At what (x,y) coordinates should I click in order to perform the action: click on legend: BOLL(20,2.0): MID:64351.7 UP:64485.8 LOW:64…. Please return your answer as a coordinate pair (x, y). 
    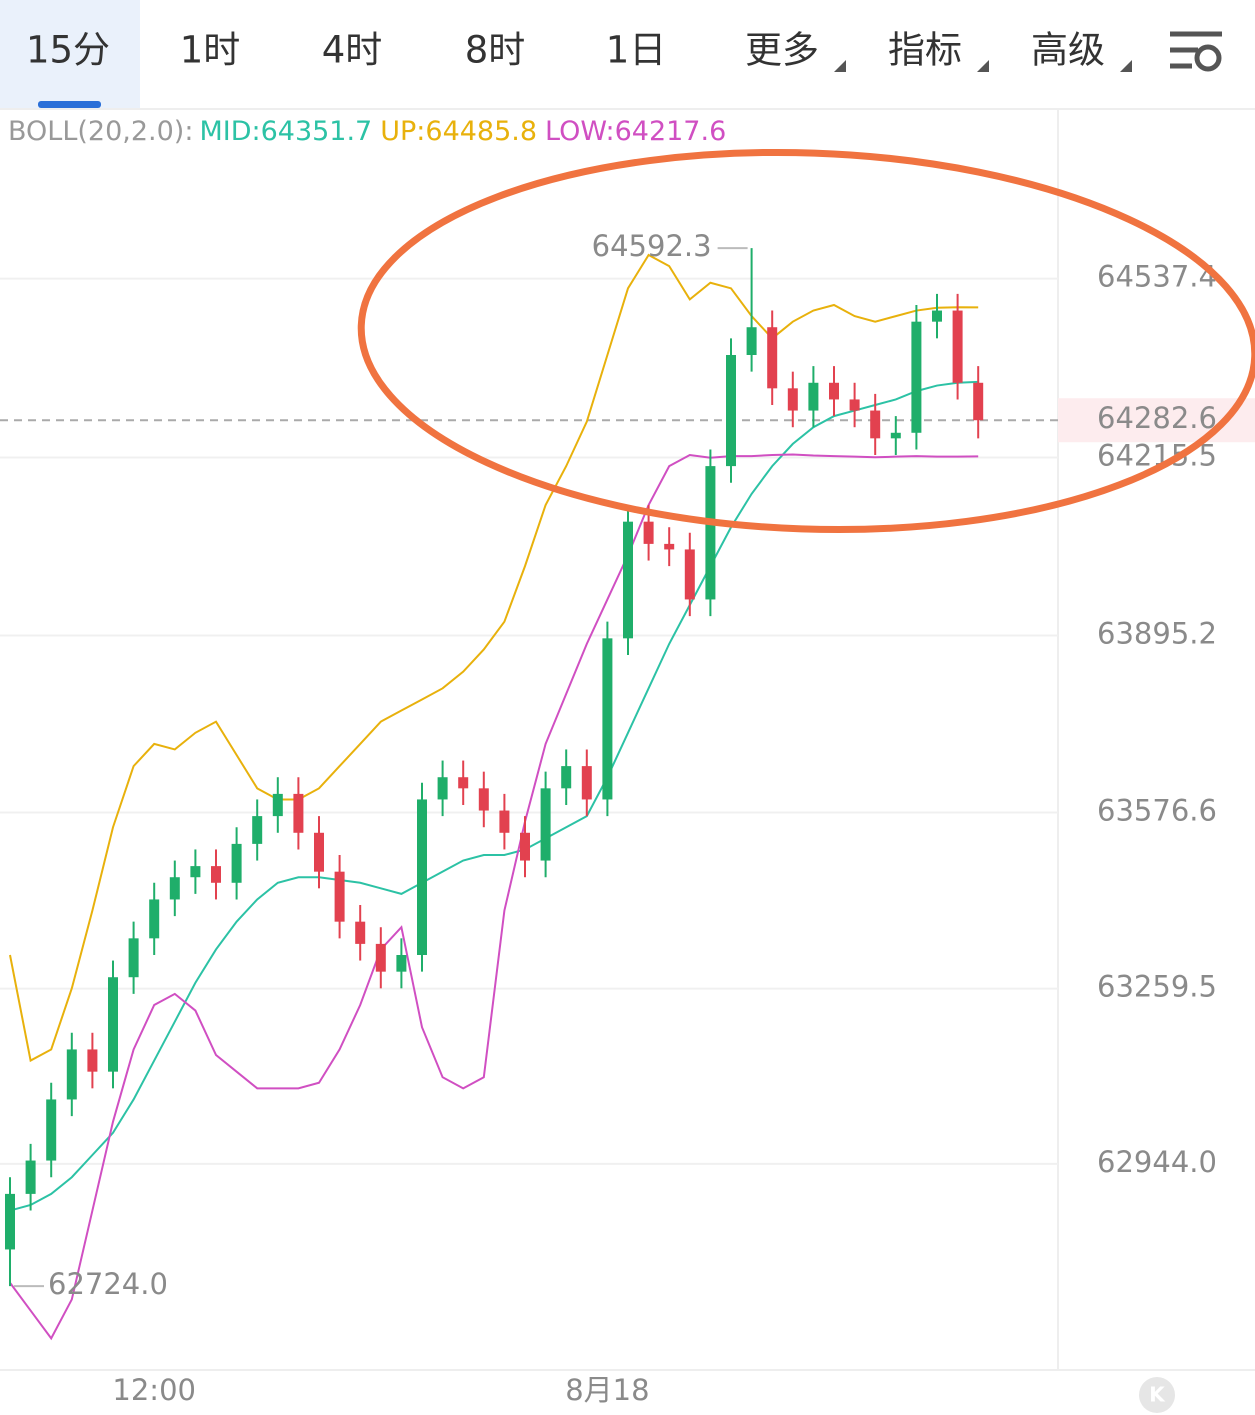
    Looking at the image, I should click on (367, 131).